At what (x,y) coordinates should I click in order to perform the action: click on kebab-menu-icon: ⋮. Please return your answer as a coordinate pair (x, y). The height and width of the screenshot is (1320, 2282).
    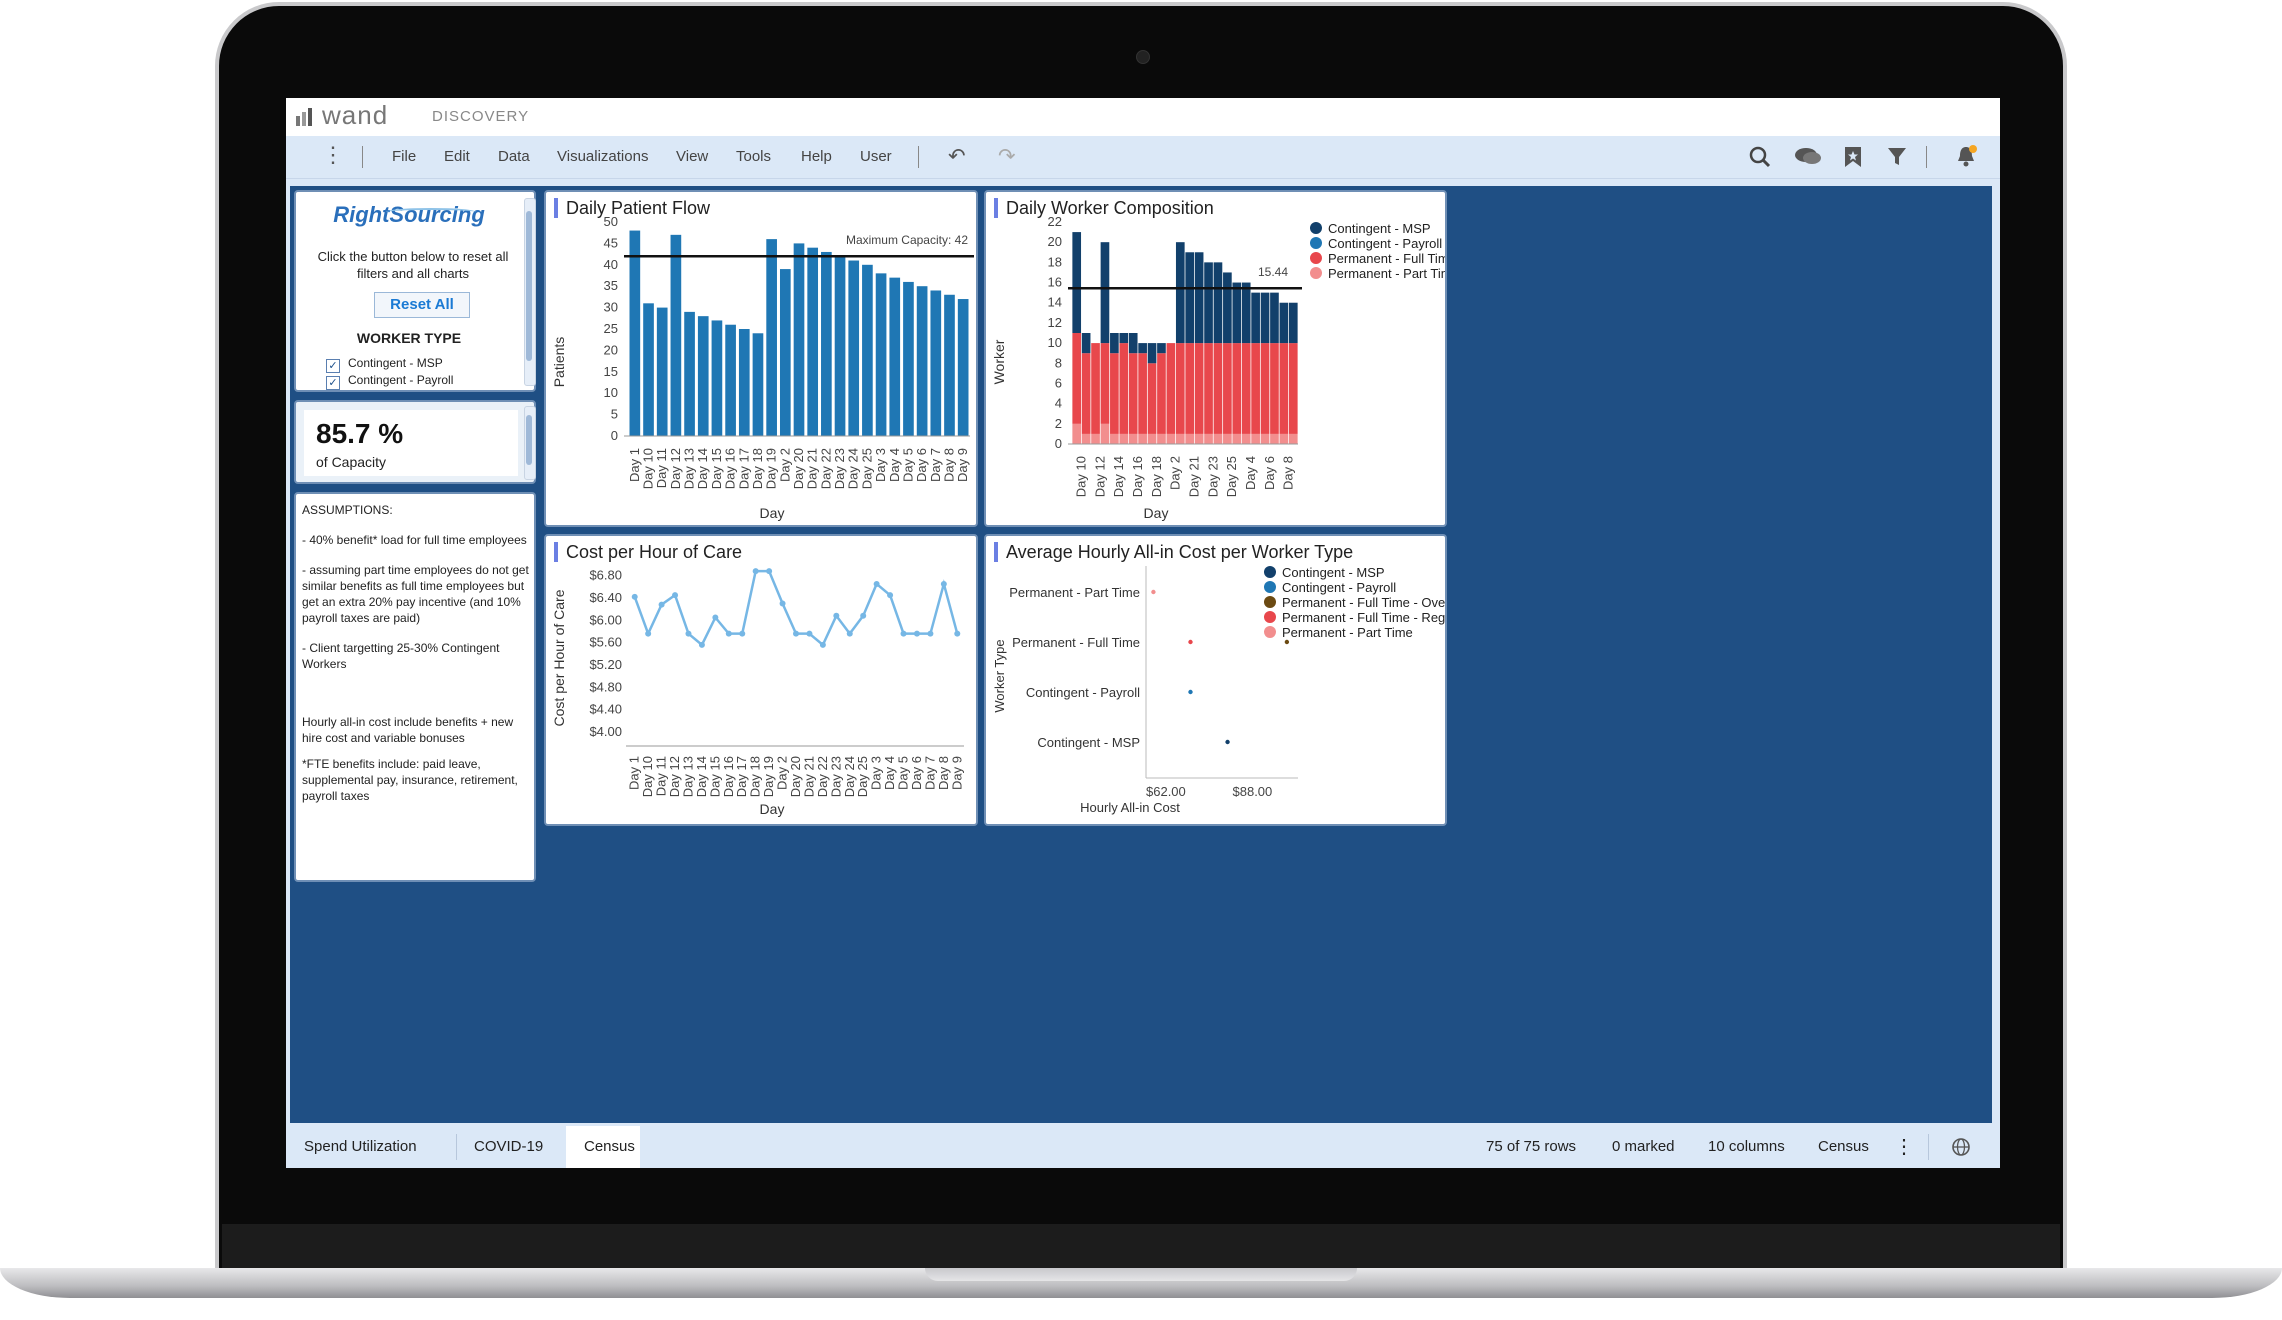
    Looking at the image, I should click on (333, 154).